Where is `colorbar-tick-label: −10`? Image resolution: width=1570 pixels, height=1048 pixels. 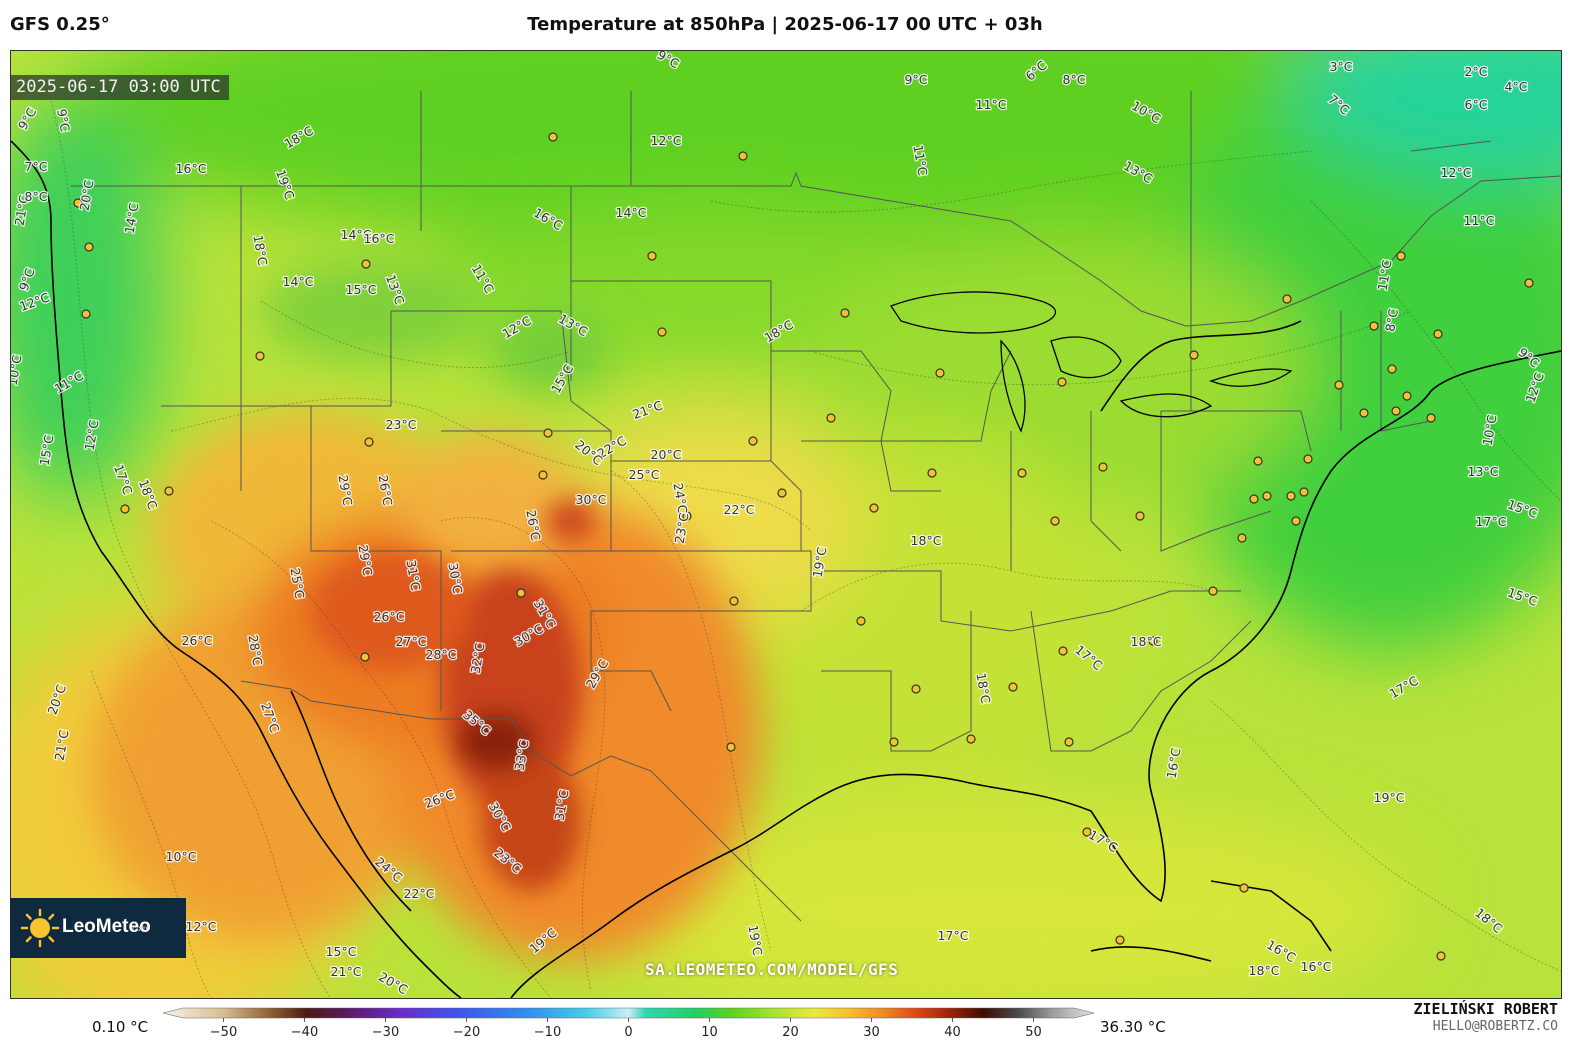 colorbar-tick-label: −10 is located at coordinates (547, 1032).